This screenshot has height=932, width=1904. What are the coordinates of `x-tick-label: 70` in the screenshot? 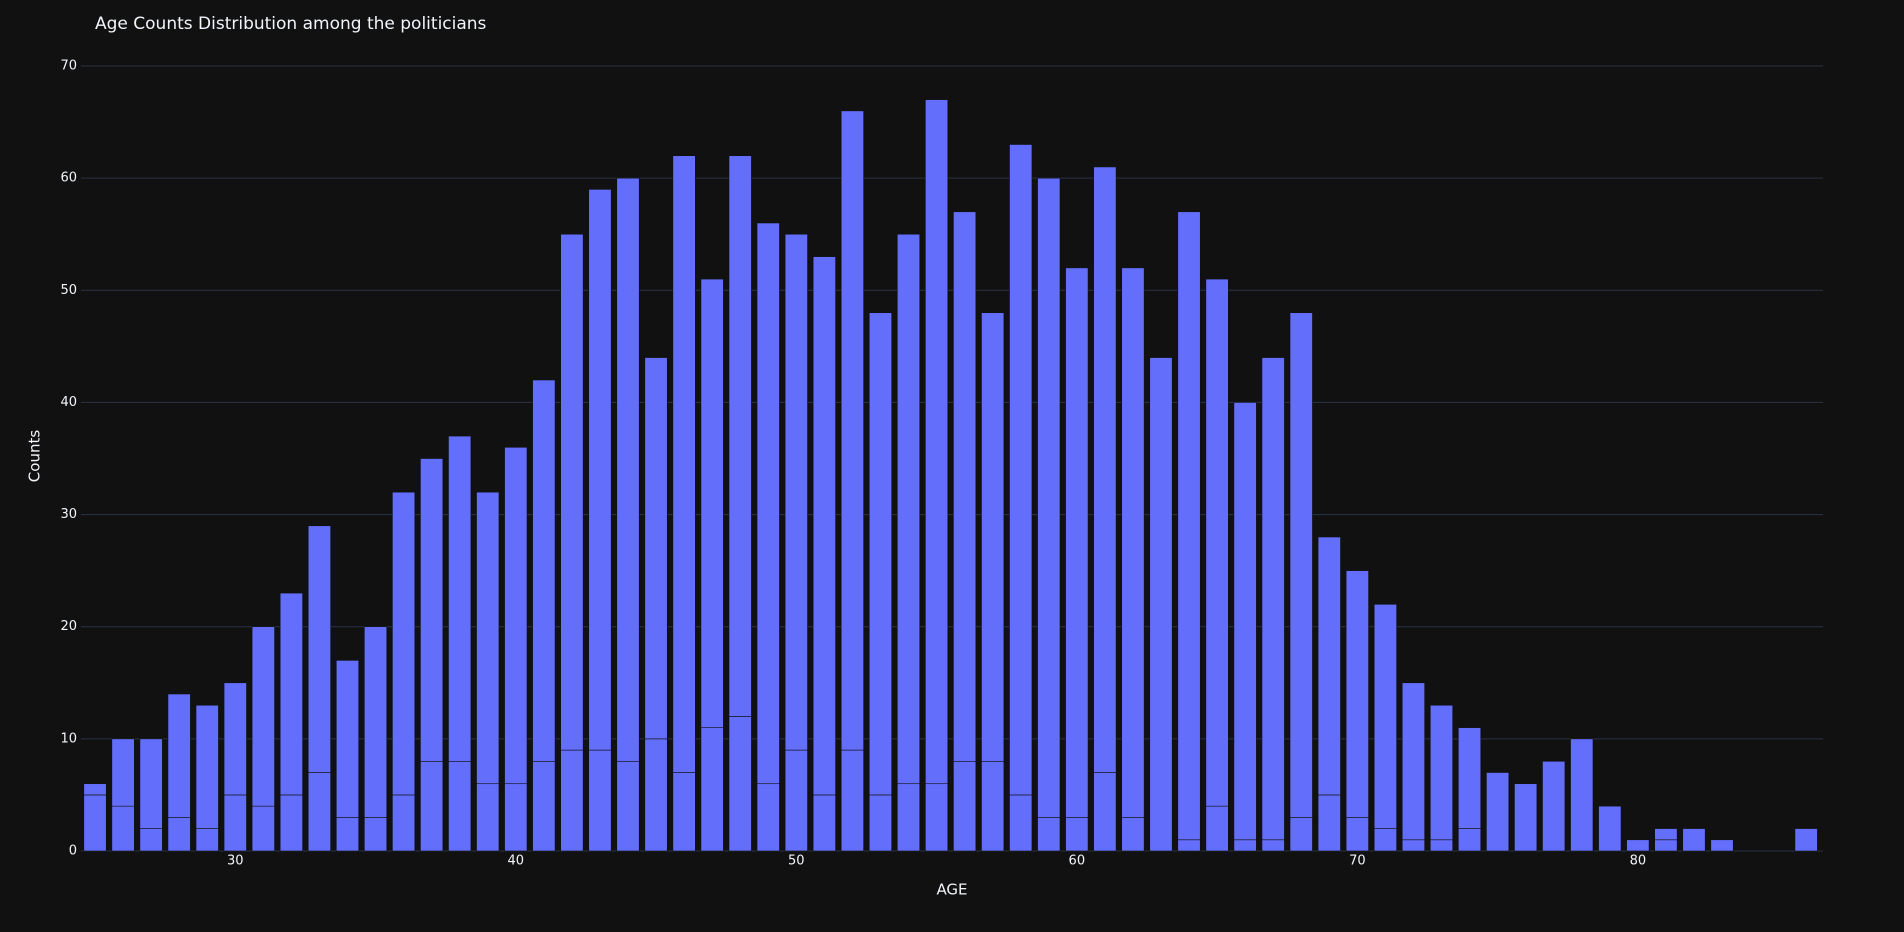 It's located at (1357, 861).